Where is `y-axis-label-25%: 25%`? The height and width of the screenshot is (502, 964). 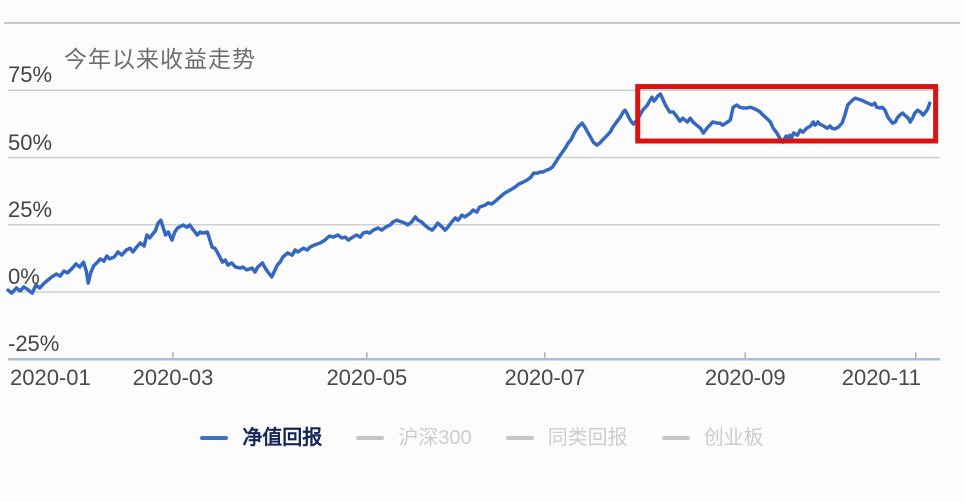 y-axis-label-25%: 25% is located at coordinates (30, 209).